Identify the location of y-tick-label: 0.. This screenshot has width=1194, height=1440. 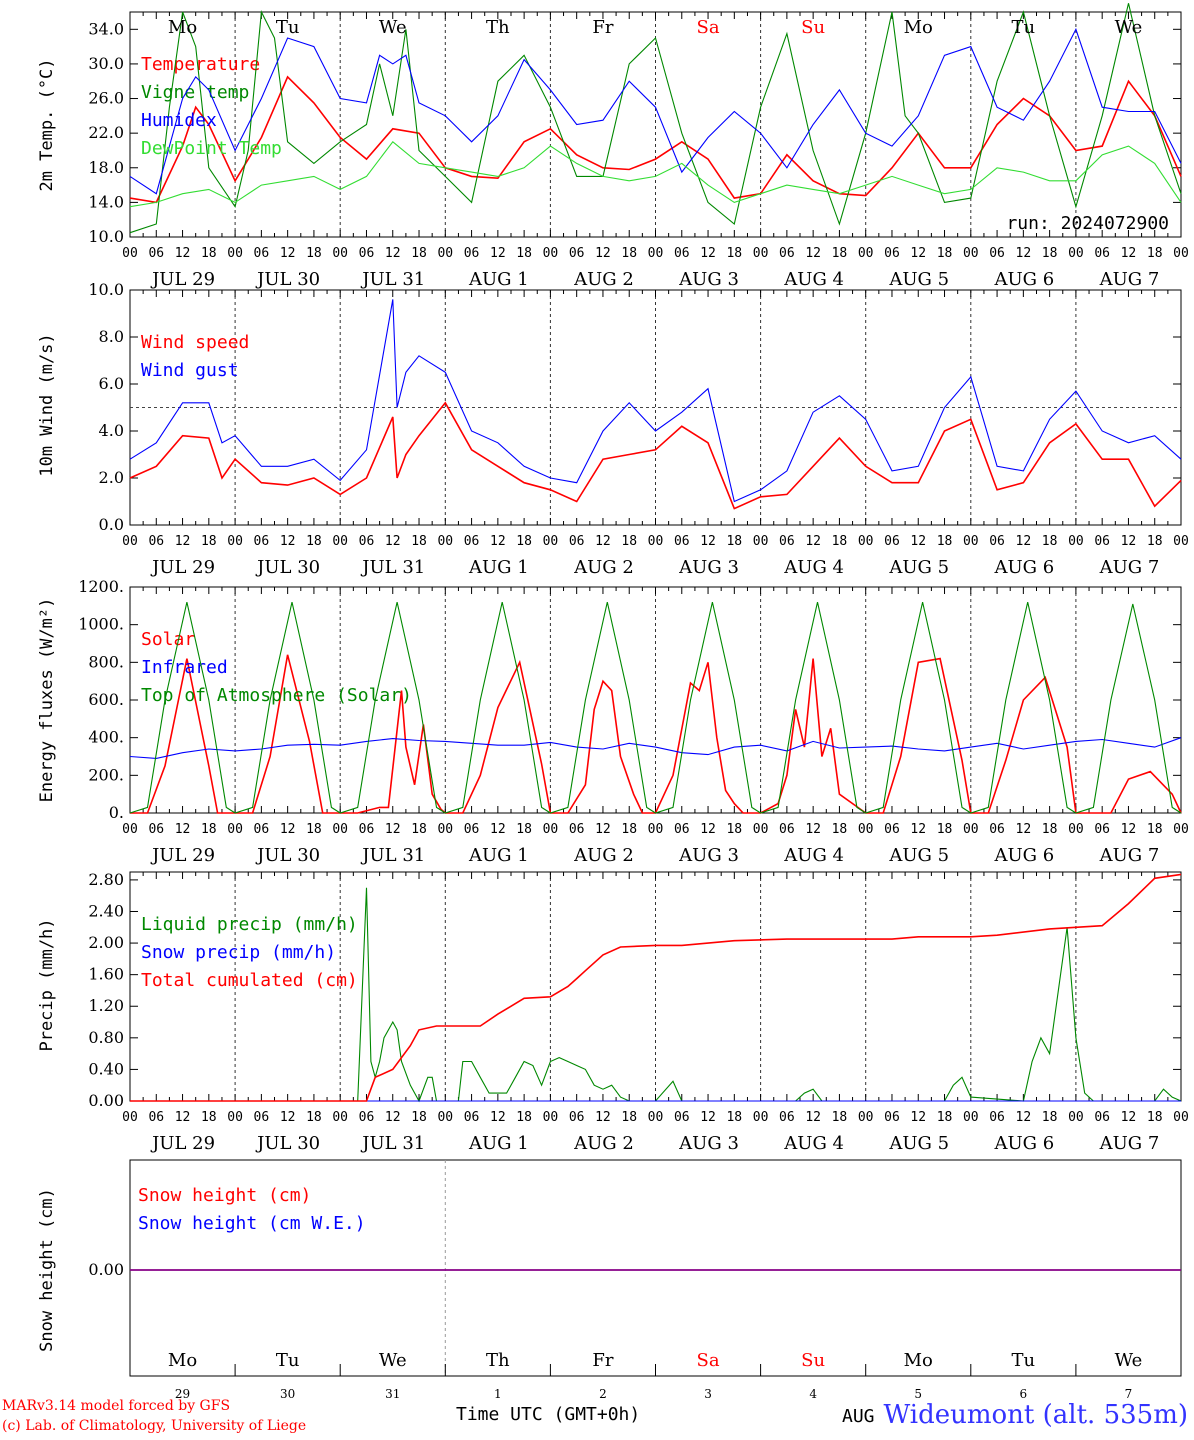
(116, 812).